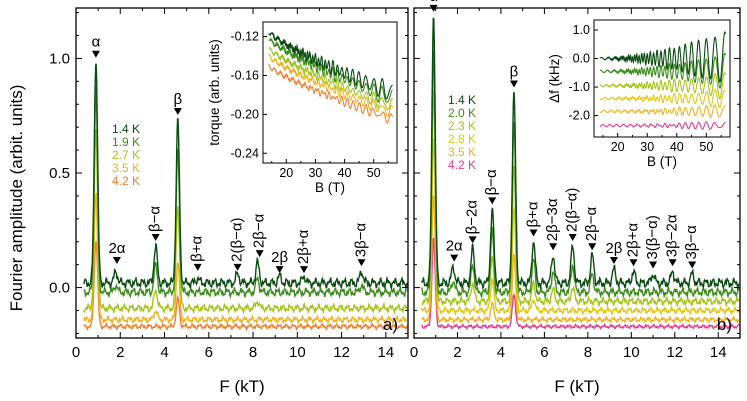 The height and width of the screenshot is (401, 747). I want to click on b-inset-curve-20K, so click(663, 70).